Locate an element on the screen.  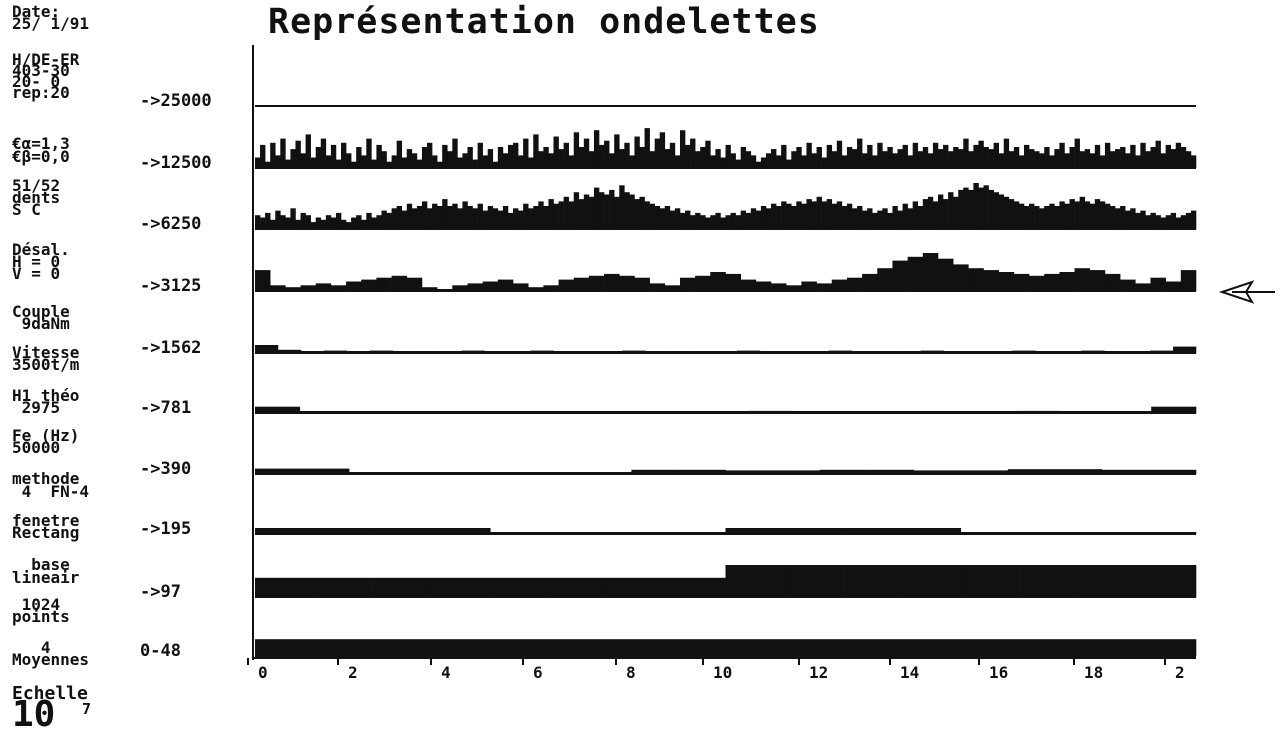
side-info-block: Désal. H = 0 V = 0 is located at coordinates (41, 261).